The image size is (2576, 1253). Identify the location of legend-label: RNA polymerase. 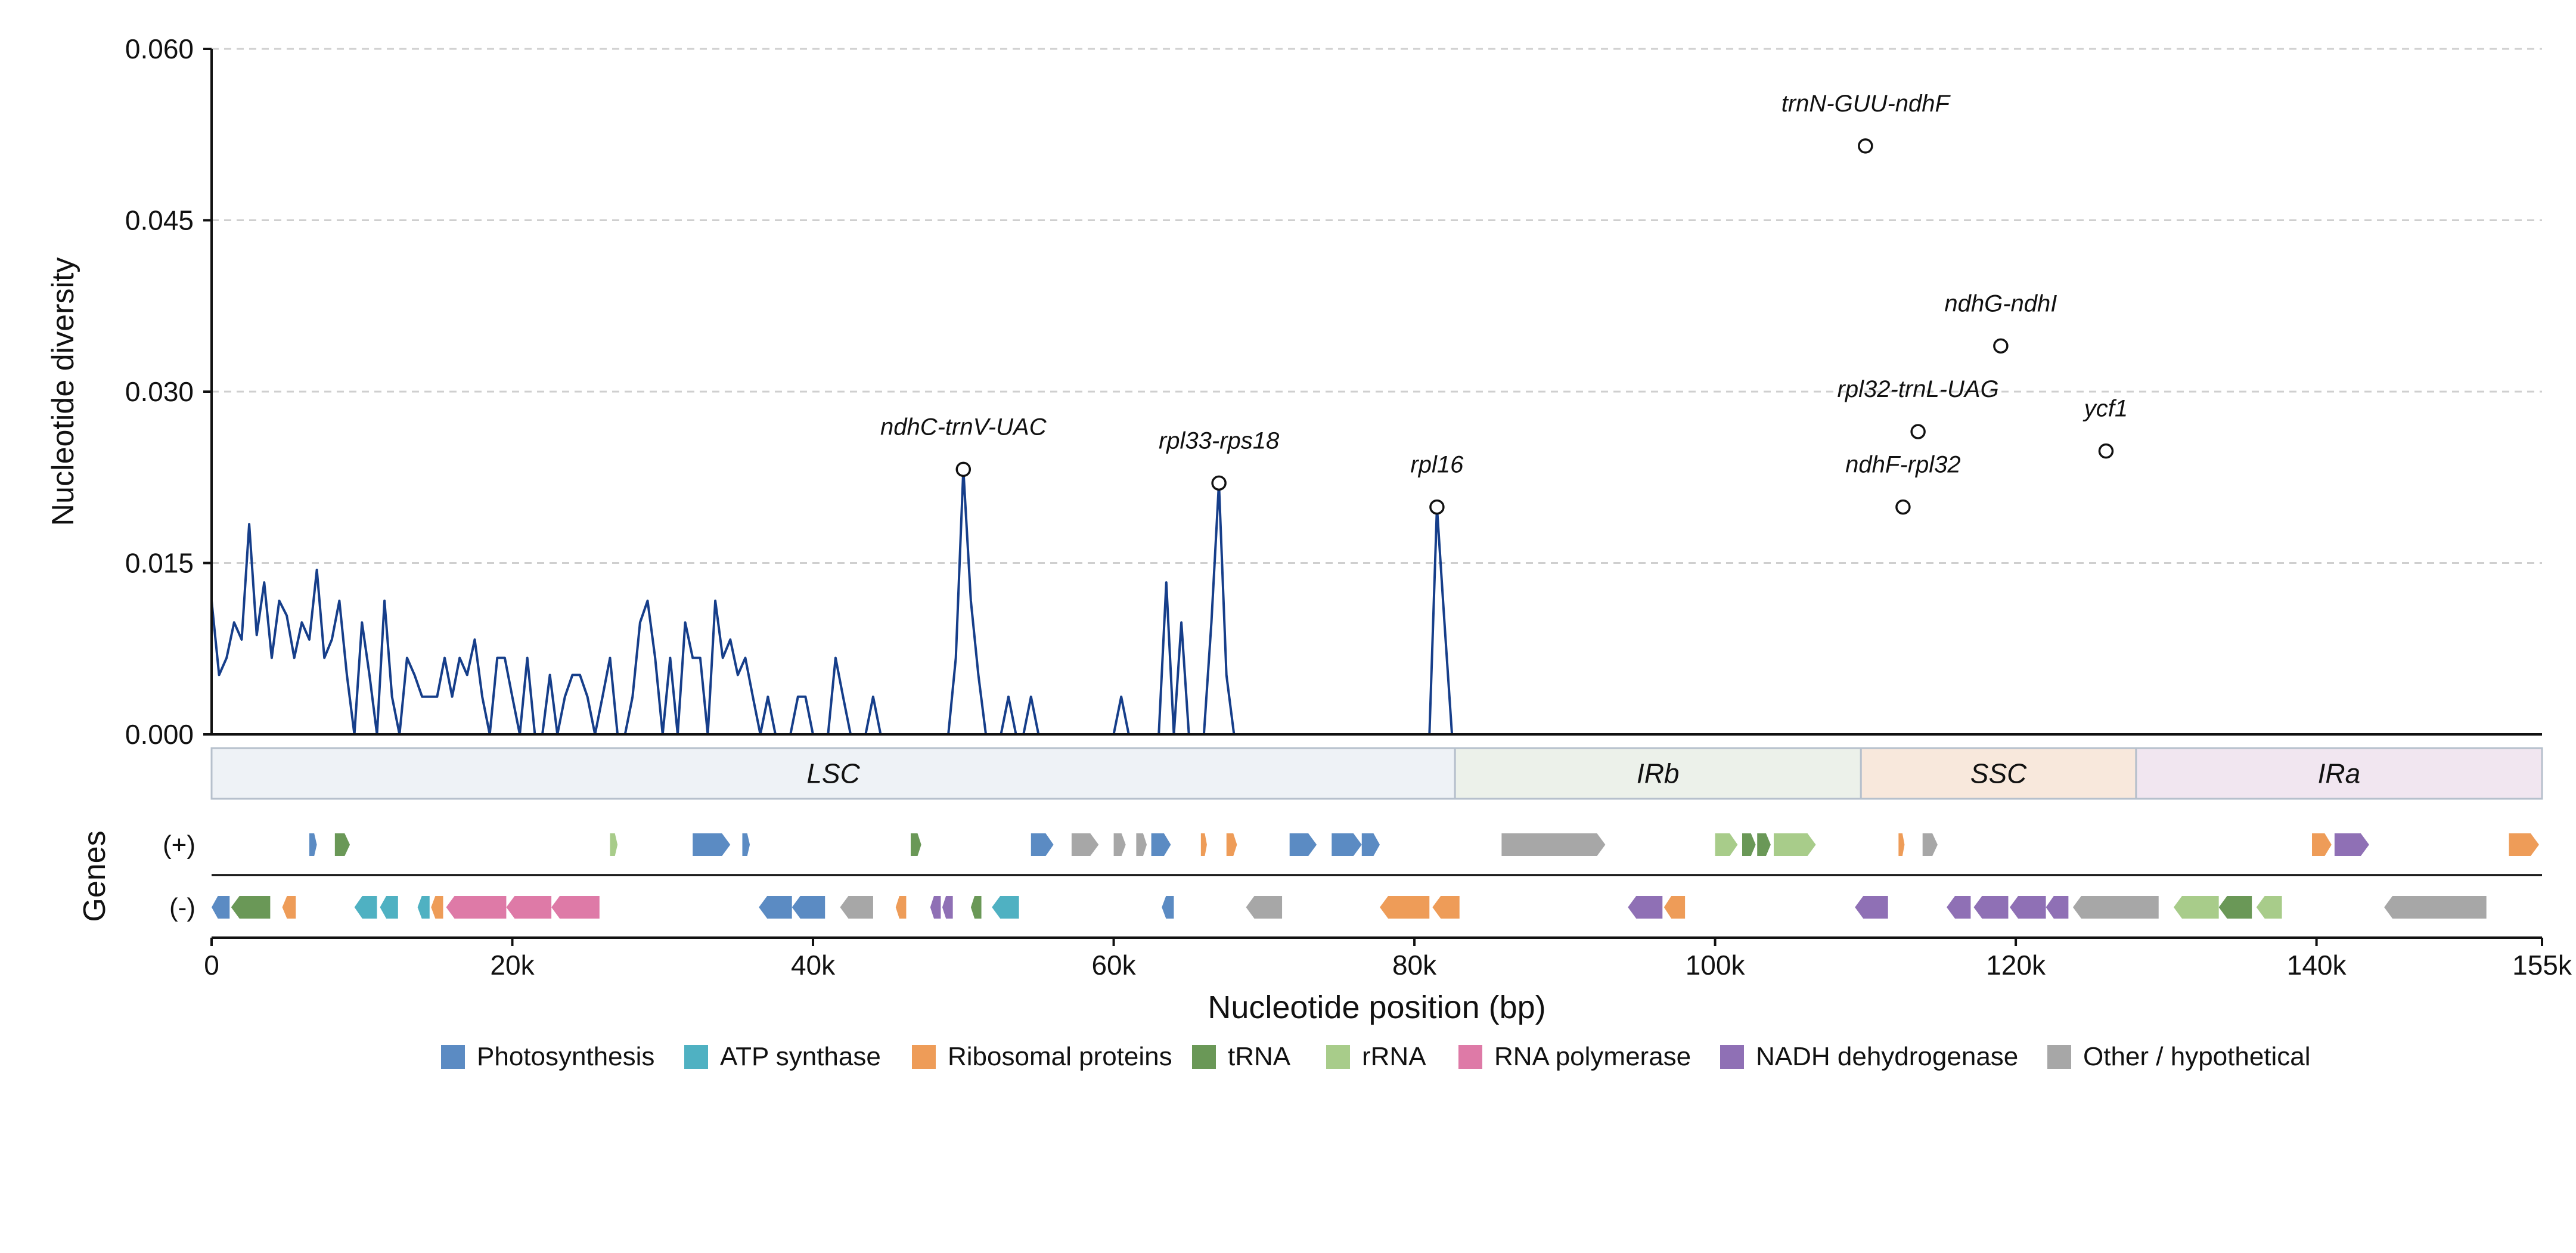
(1593, 1056).